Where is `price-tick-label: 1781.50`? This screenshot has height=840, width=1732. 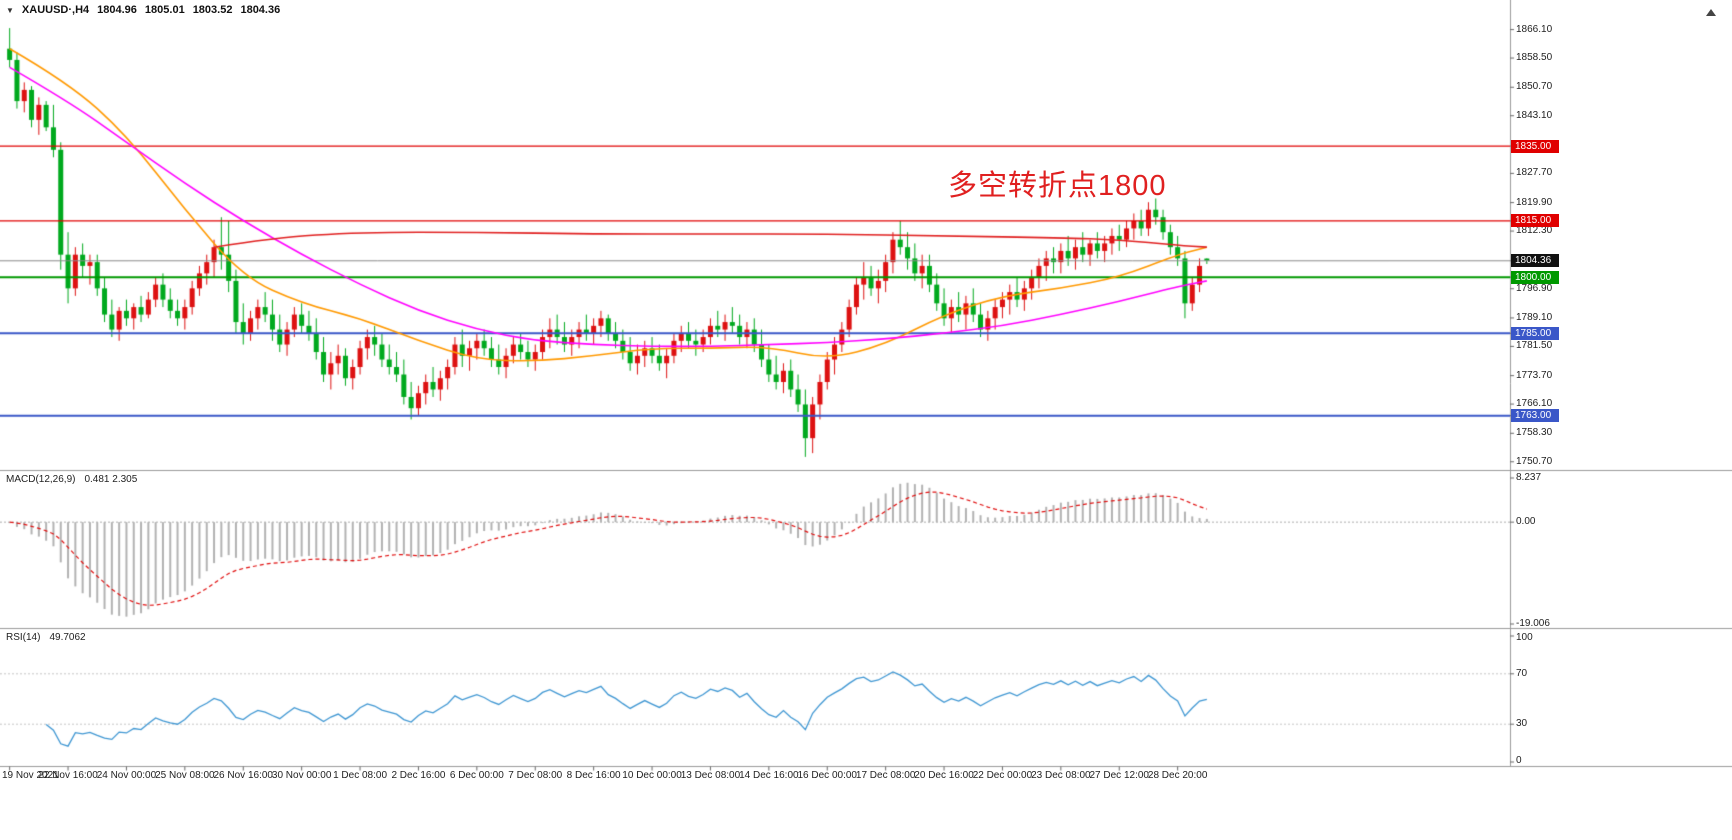
price-tick-label: 1781.50 is located at coordinates (1534, 346).